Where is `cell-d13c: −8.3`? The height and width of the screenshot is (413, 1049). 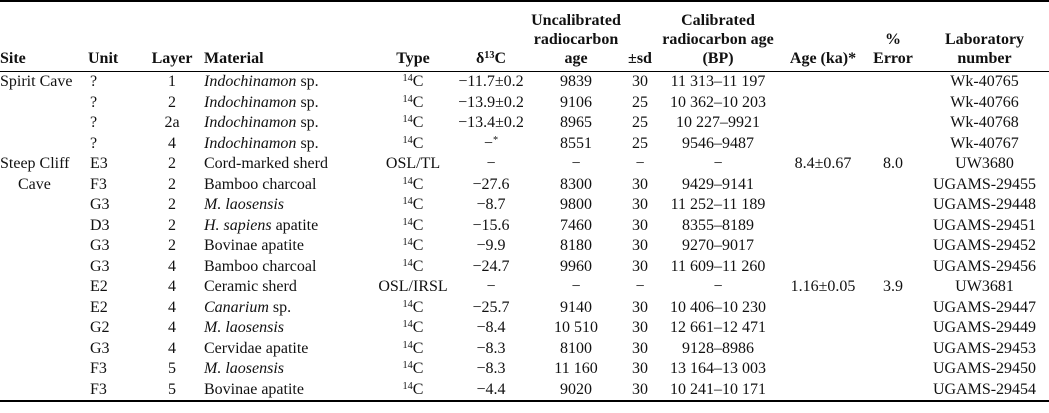 cell-d13c: −8.3 is located at coordinates (491, 349).